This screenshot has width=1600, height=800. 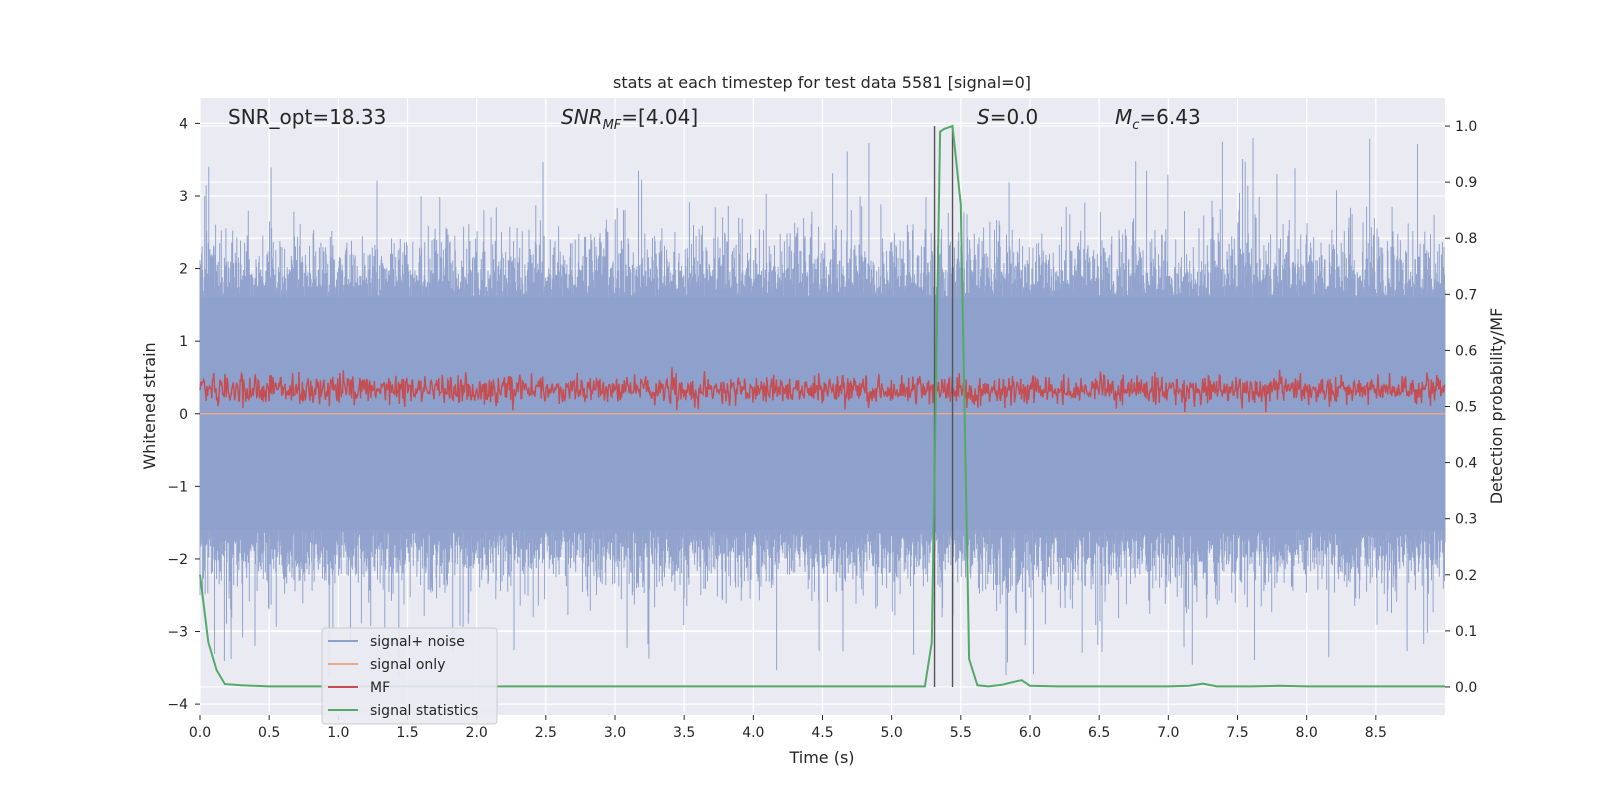 What do you see at coordinates (1168, 733) in the screenshot?
I see `x-tick-label: 7.0` at bounding box center [1168, 733].